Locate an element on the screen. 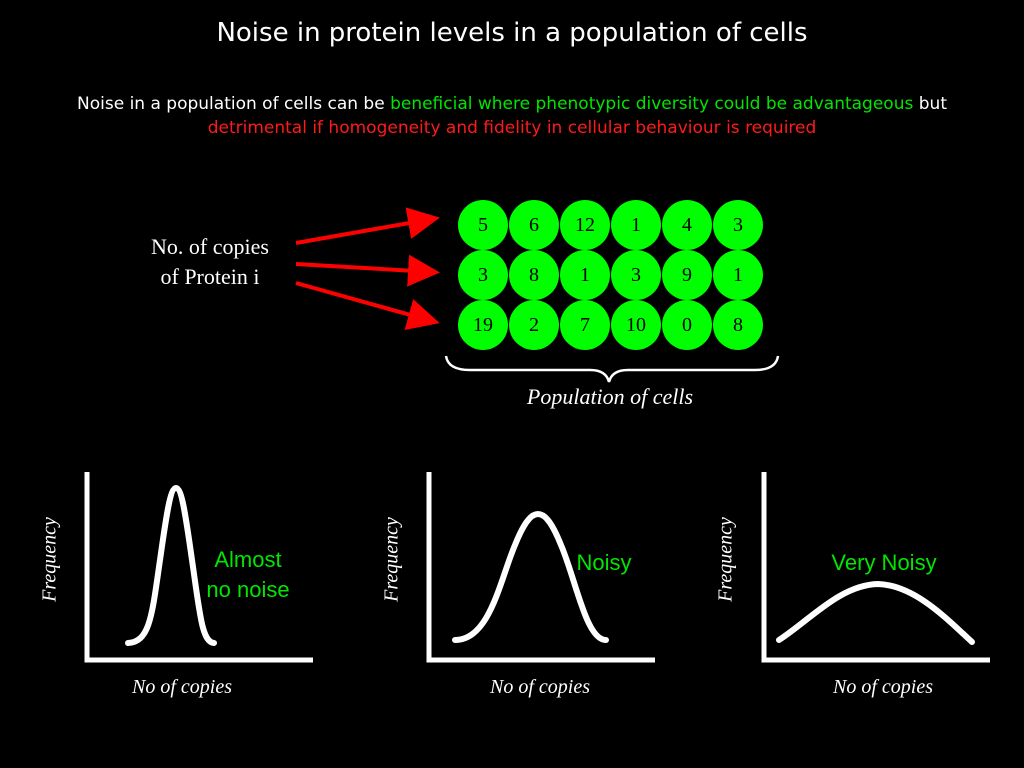 The height and width of the screenshot is (768, 1024). protein-copies-label: No. of copies of Protein i is located at coordinates (210, 262).